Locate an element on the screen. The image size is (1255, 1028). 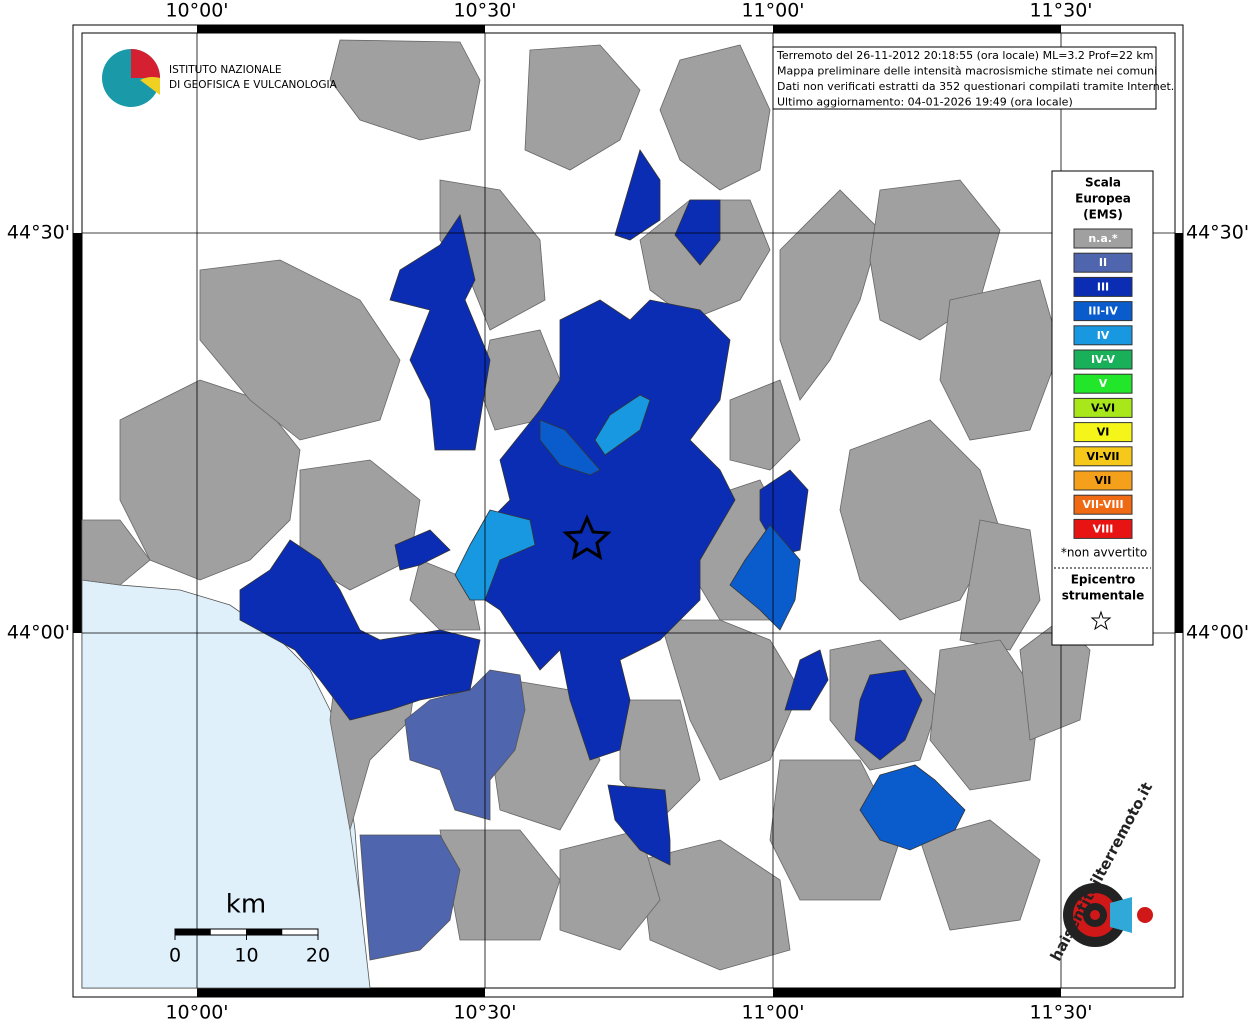
legend-label: VII-VIII is located at coordinates (1102, 504).